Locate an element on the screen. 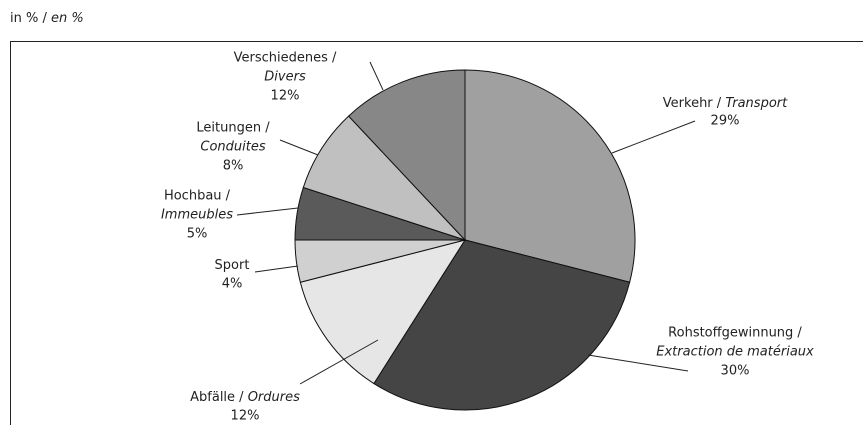 The width and height of the screenshot is (863, 425). subtitle-de: in % / is located at coordinates (30, 18).